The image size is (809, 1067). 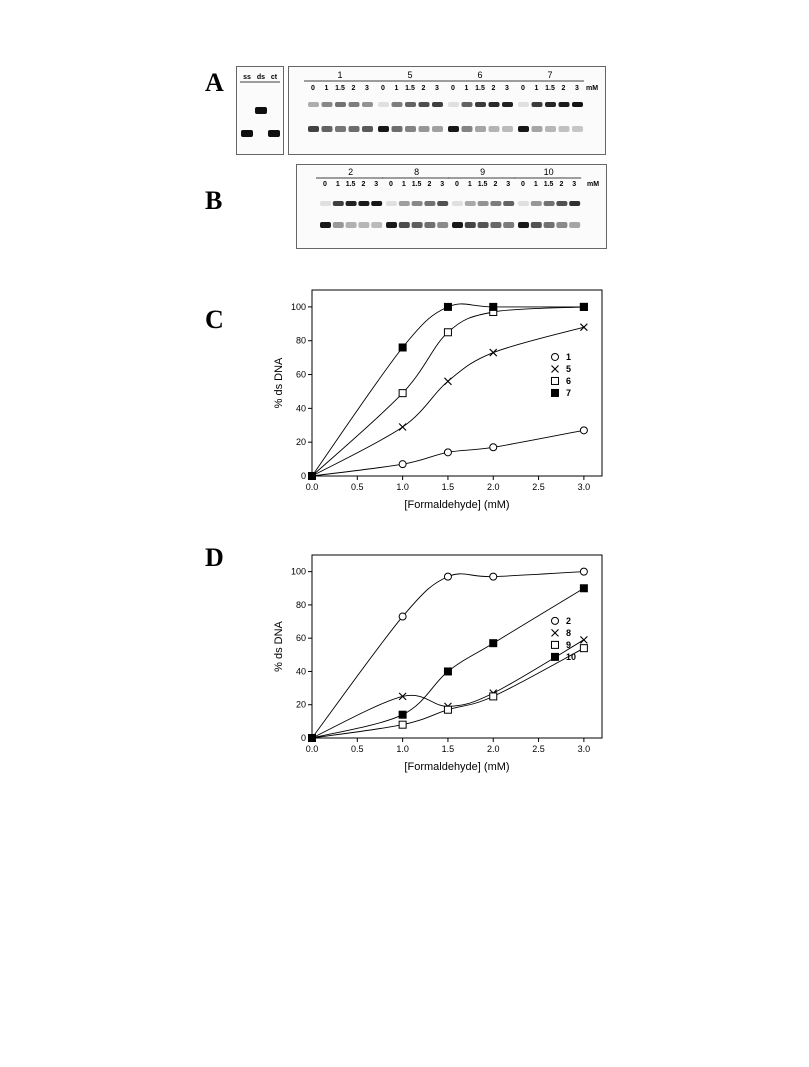 I want to click on gel-main-frame, so click(x=451, y=206).